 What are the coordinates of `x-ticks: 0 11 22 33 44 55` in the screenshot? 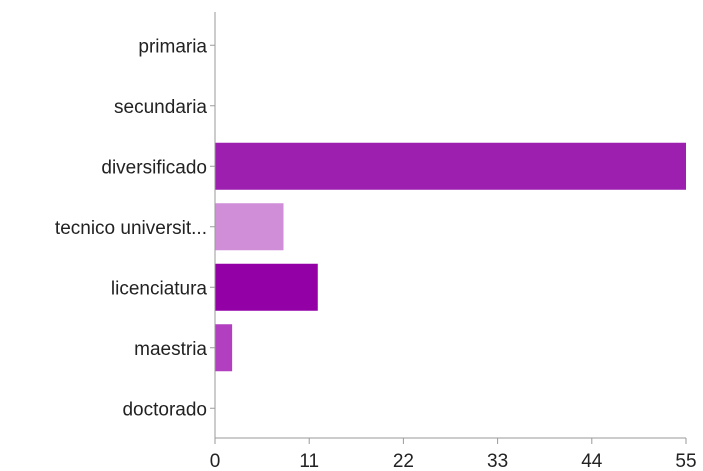 It's located at (453, 454).